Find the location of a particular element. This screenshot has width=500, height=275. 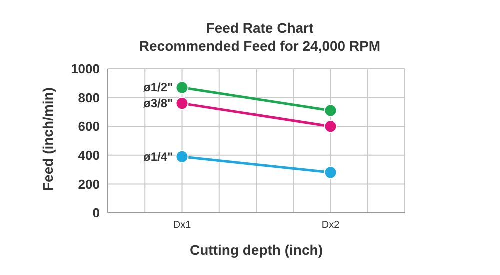

y-tick-label: 400 is located at coordinates (89, 156).